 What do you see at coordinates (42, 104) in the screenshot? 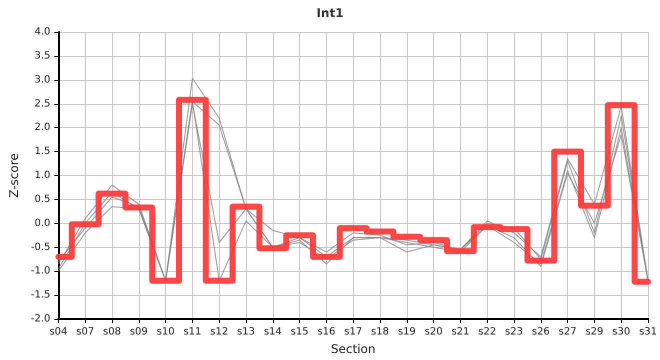
I see `y-tick-label: 2.5` at bounding box center [42, 104].